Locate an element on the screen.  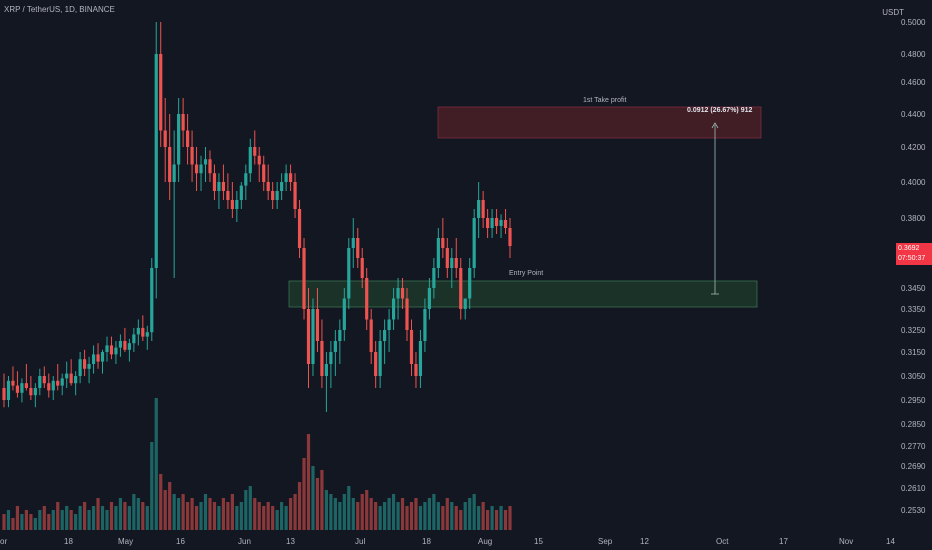
date-tick-label: Jul is located at coordinates (360, 541).